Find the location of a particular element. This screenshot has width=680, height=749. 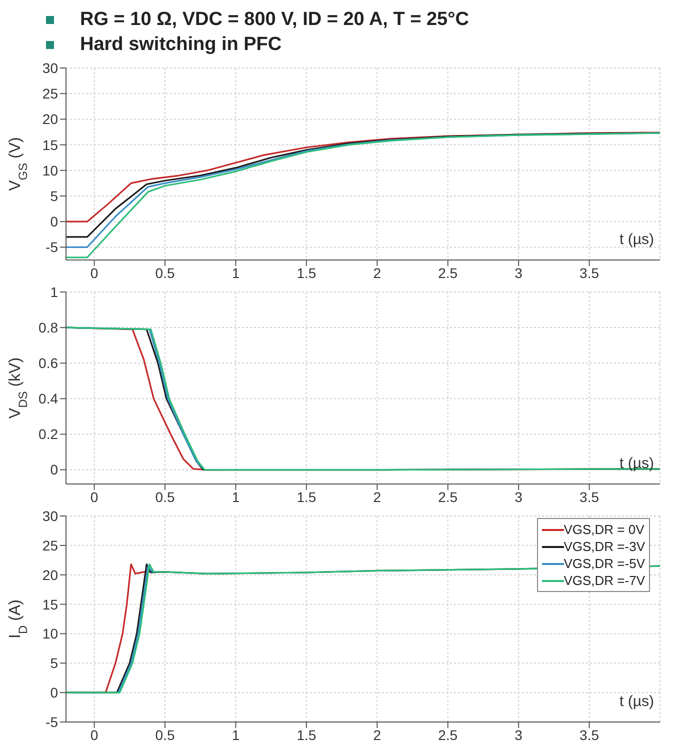

y-tick-label: 0.2 is located at coordinates (48, 434).